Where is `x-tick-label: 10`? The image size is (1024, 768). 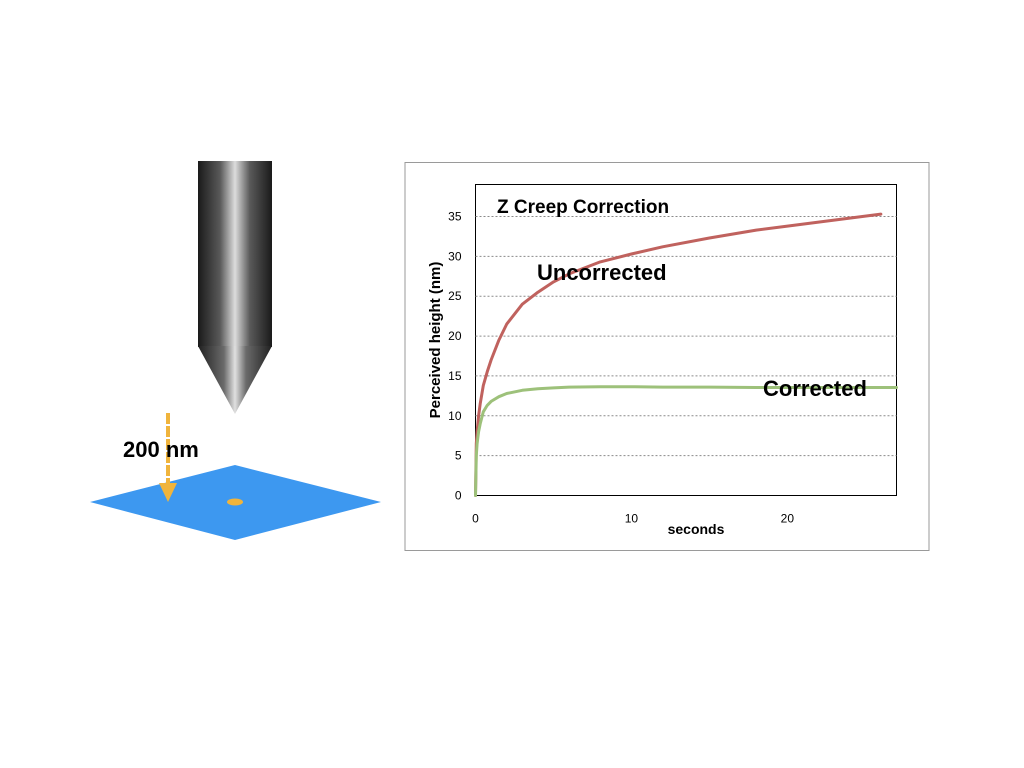 x-tick-label: 10 is located at coordinates (632, 519).